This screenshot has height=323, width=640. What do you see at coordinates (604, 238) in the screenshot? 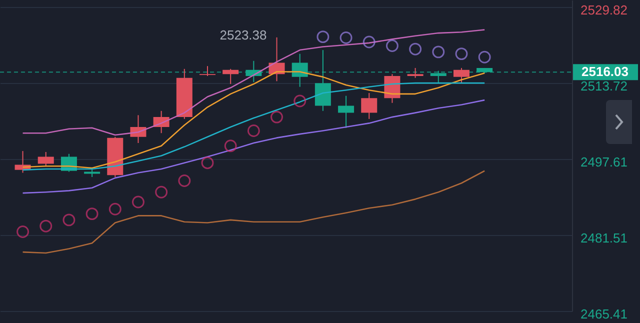
I see `y-tick-label: 2481.51` at bounding box center [604, 238].